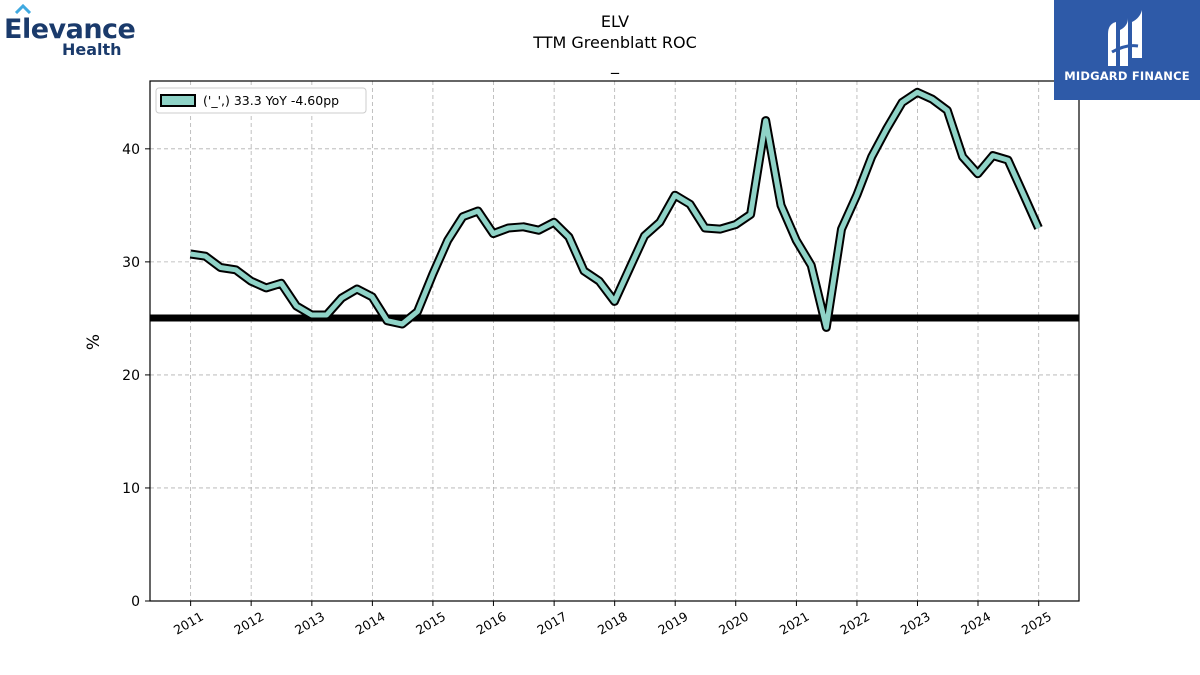  I want to click on caret-icon, so click(23, 9).